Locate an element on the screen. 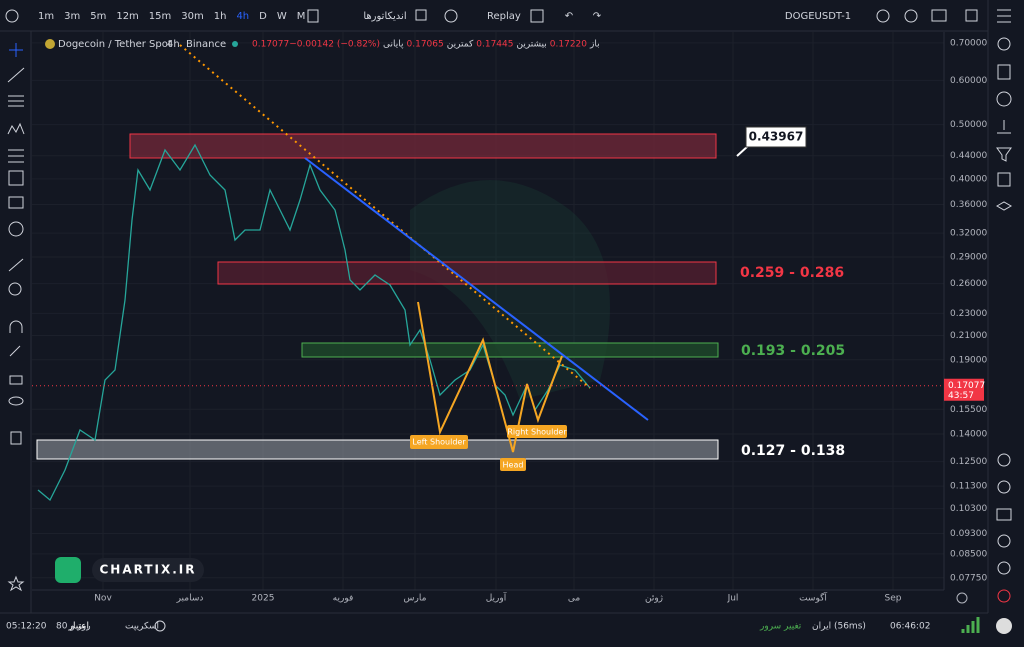 Image resolution: width=1024 pixels, height=647 pixels. price-tick-label: 0.60000 is located at coordinates (968, 81).